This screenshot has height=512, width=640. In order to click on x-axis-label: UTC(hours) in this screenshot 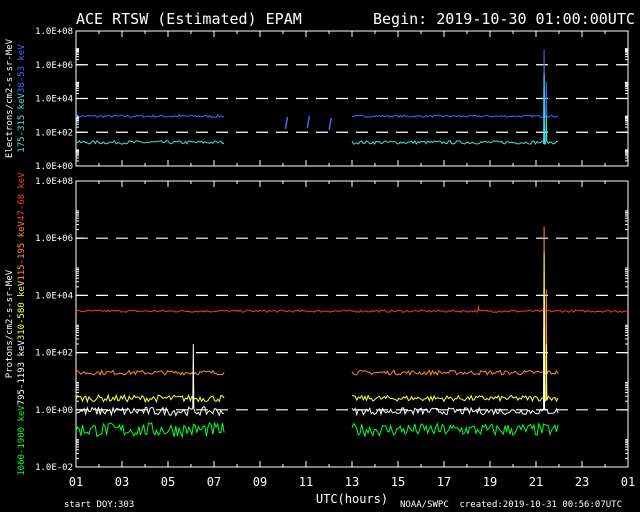, I will do `click(352, 499)`.